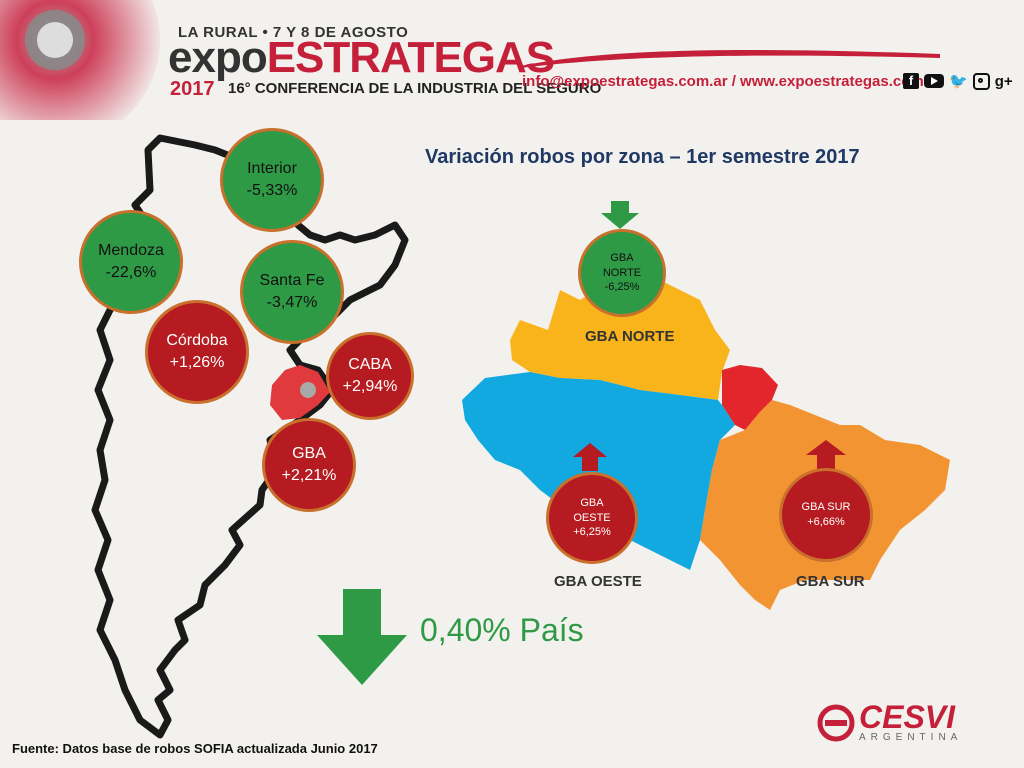 The width and height of the screenshot is (1024, 768). What do you see at coordinates (370, 386) in the screenshot?
I see `zone-value: +2,94%` at bounding box center [370, 386].